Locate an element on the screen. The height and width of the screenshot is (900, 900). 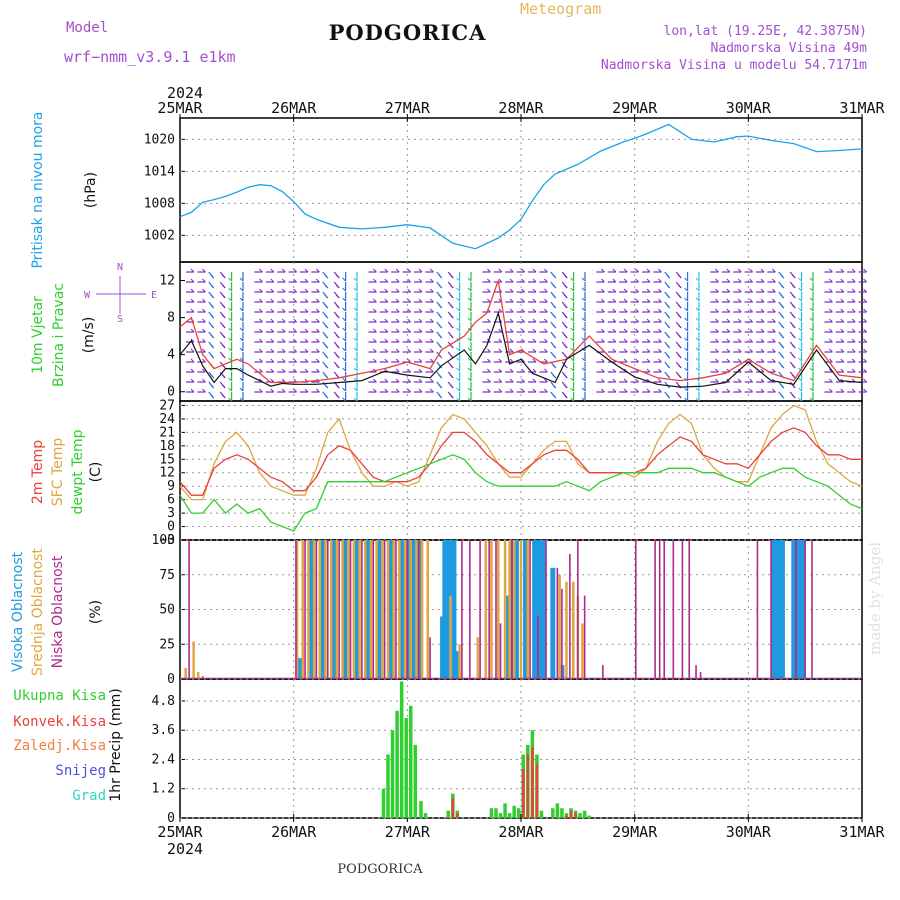
y-tick-pressure: 1008 is located at coordinates (159, 203).